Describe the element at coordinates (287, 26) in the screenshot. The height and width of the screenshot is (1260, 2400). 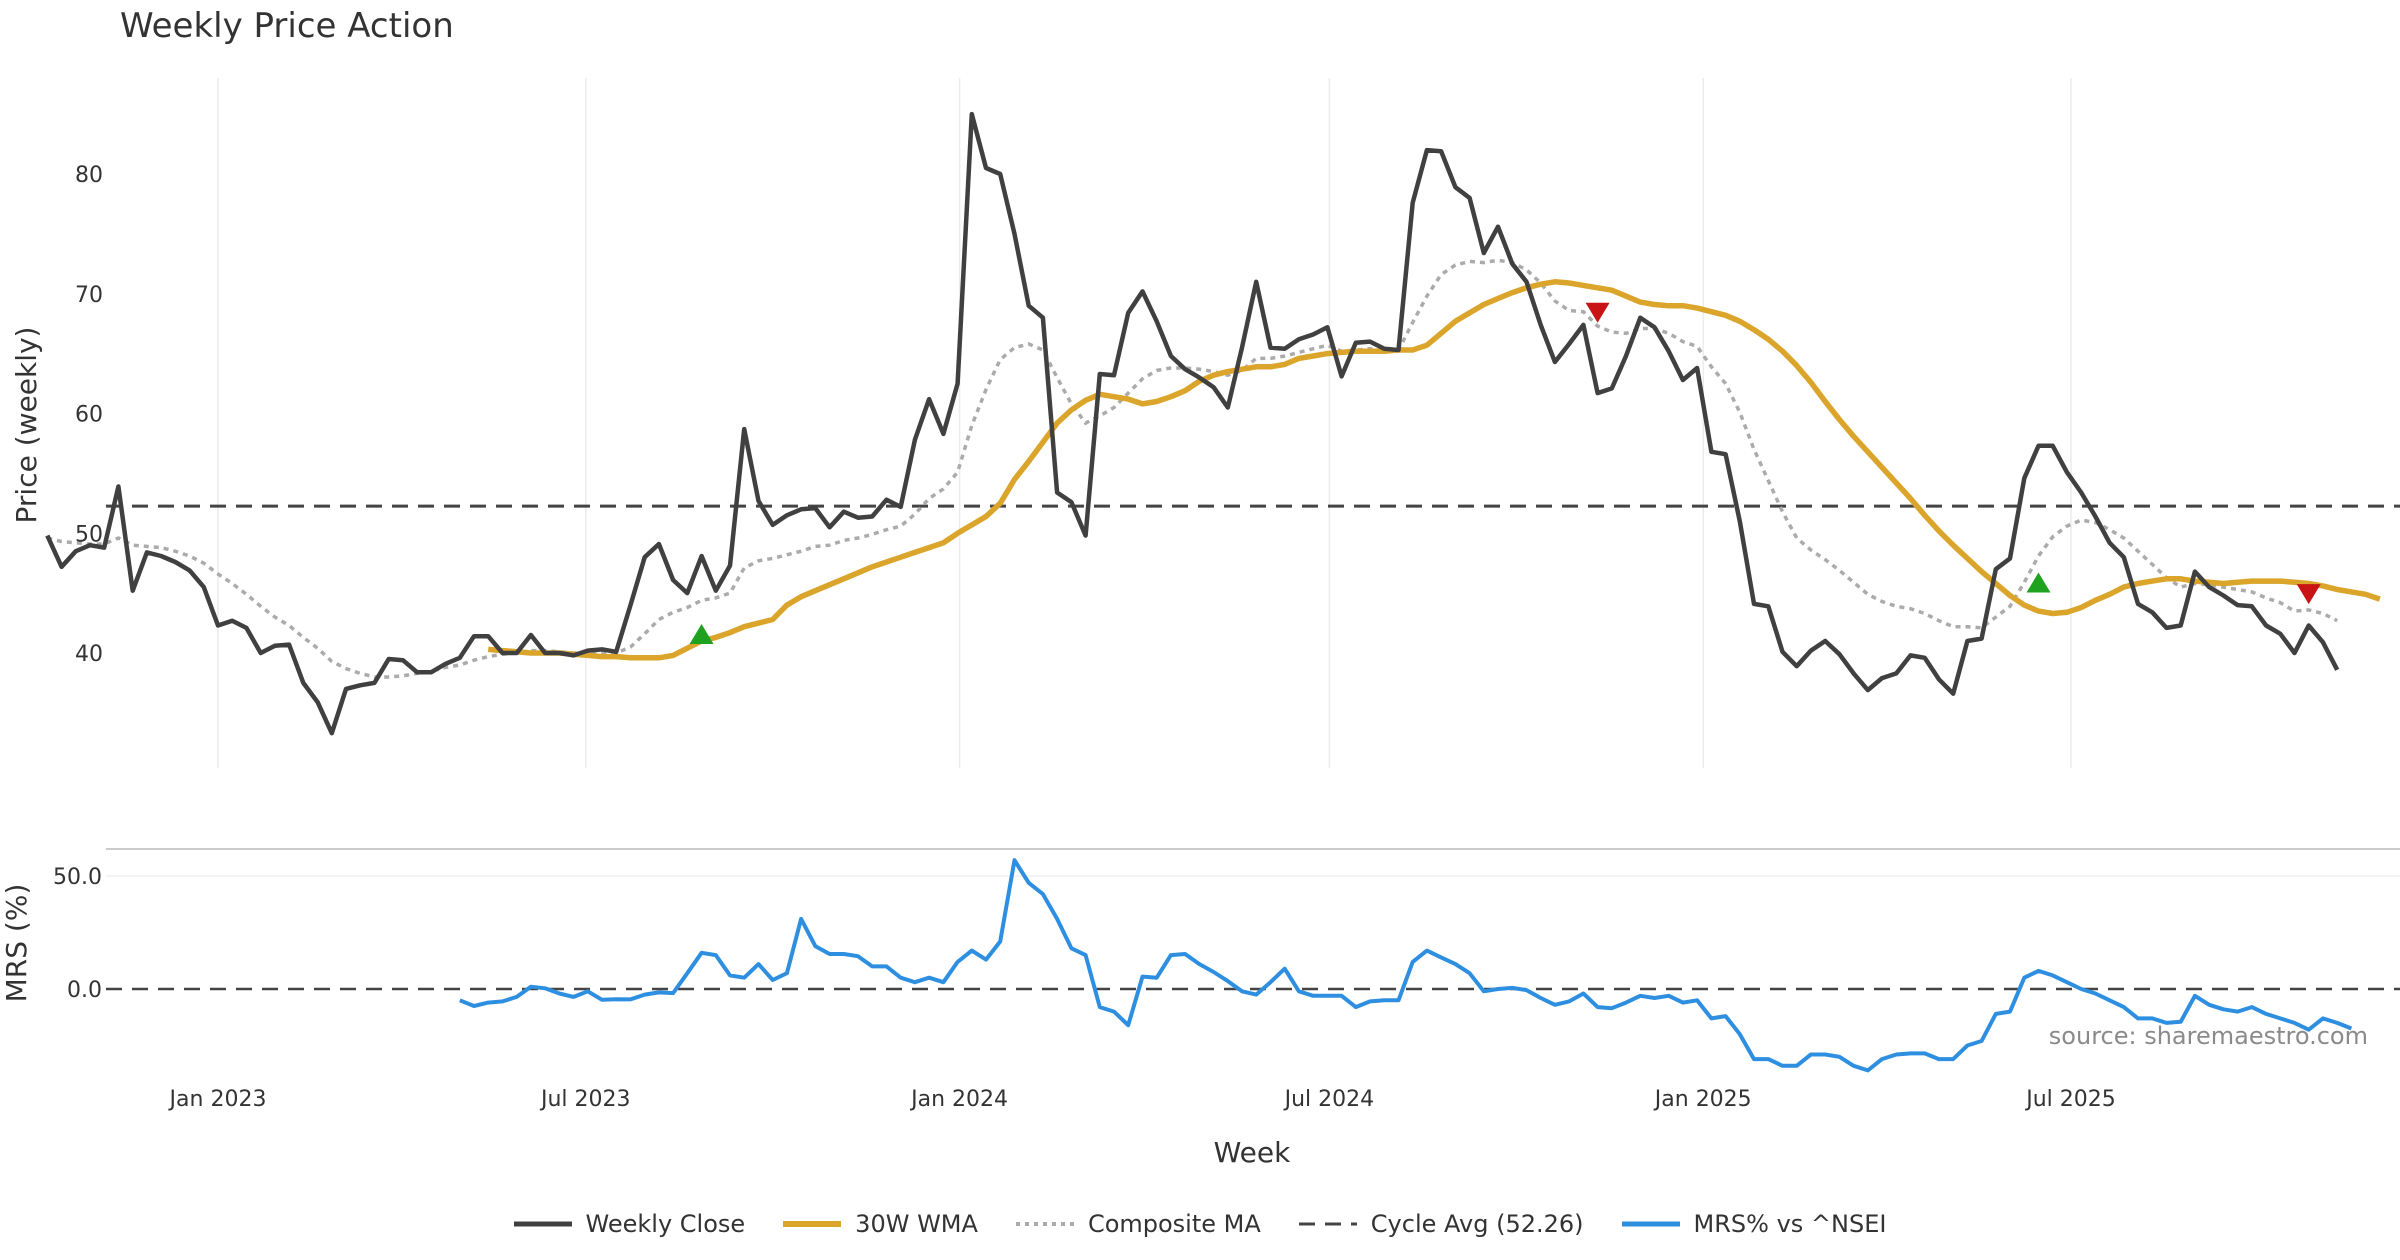
I see `chart-title: Weekly Price Action` at that location.